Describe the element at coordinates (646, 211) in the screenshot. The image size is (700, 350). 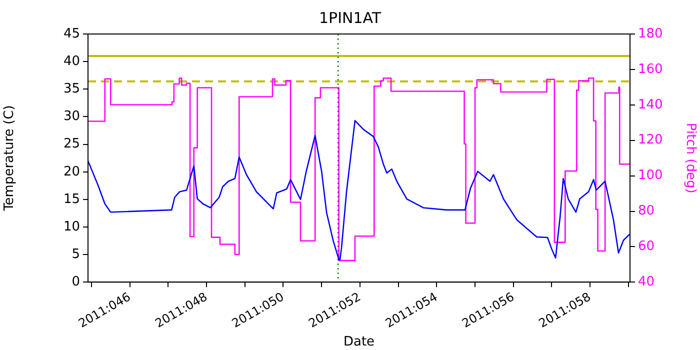
I see `y2-tick-label: 80` at that location.